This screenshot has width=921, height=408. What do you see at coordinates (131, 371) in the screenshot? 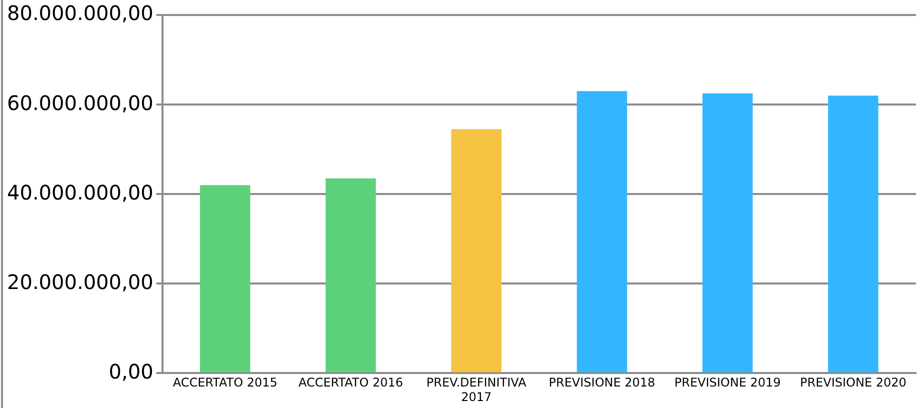
I see `y-tick-label: 0,00` at bounding box center [131, 371].